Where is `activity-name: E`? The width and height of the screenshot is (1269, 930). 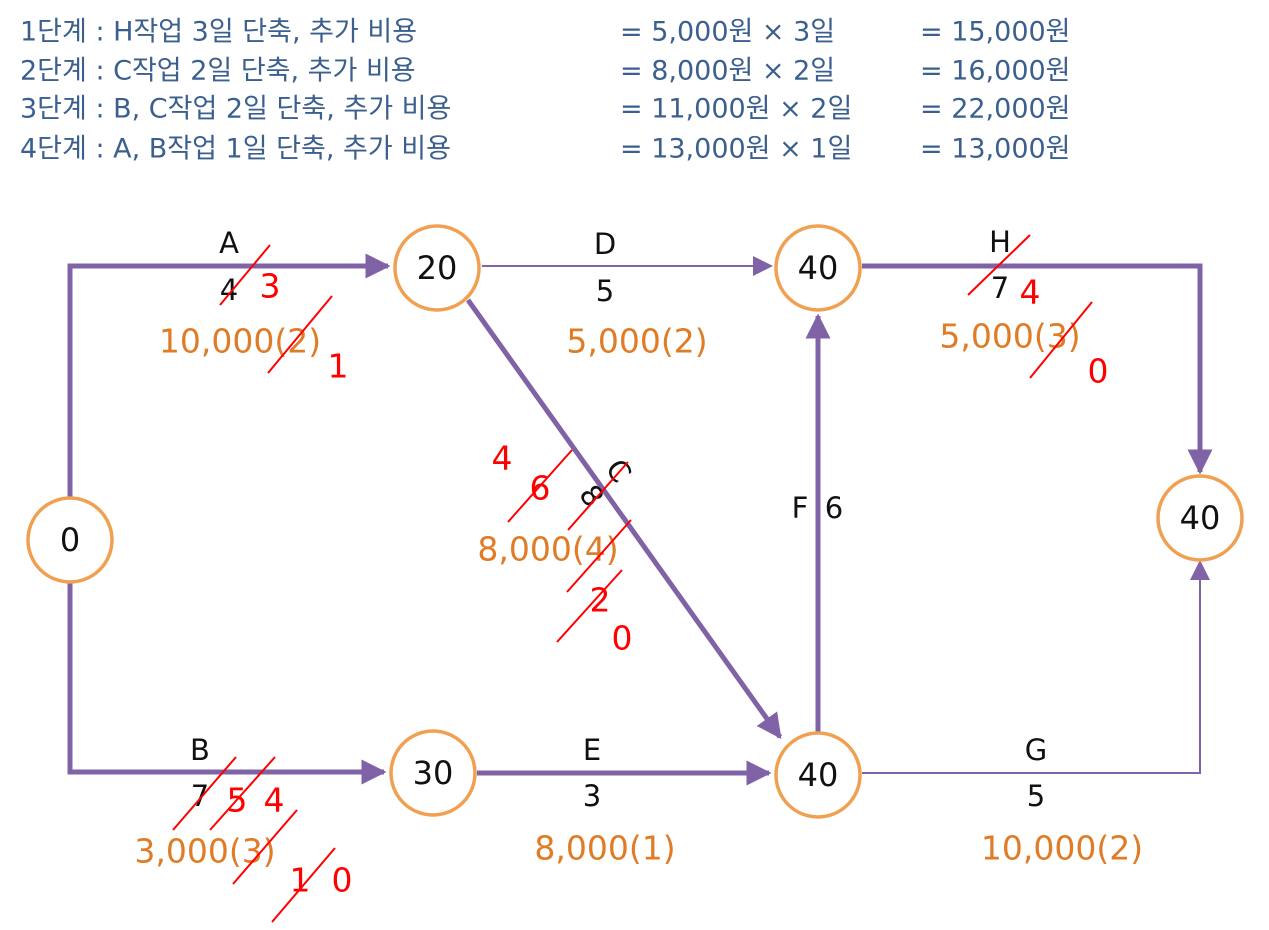
activity-name: E is located at coordinates (592, 750).